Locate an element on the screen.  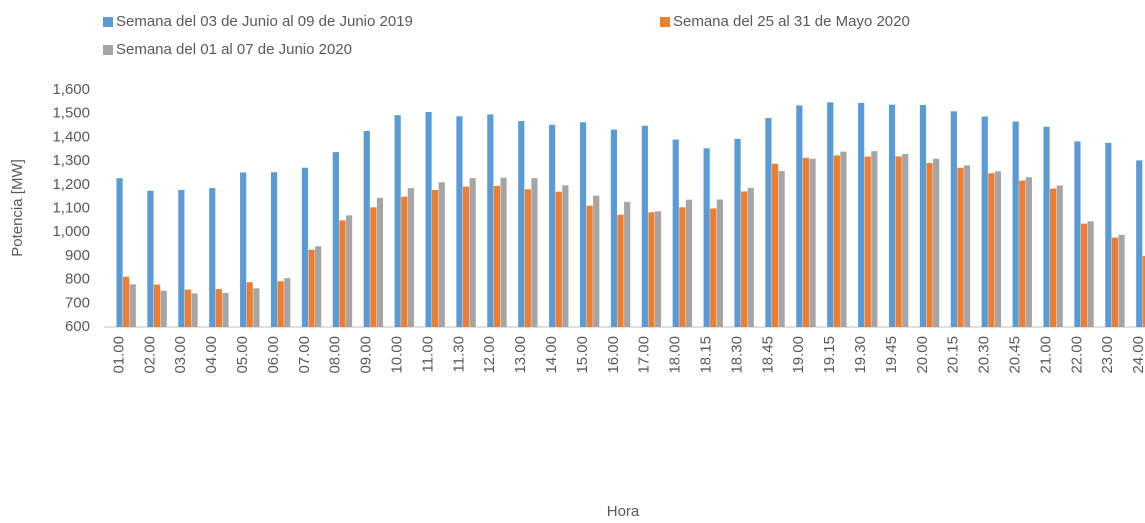
x-tick-label: 23.00 is located at coordinates (1107, 355).